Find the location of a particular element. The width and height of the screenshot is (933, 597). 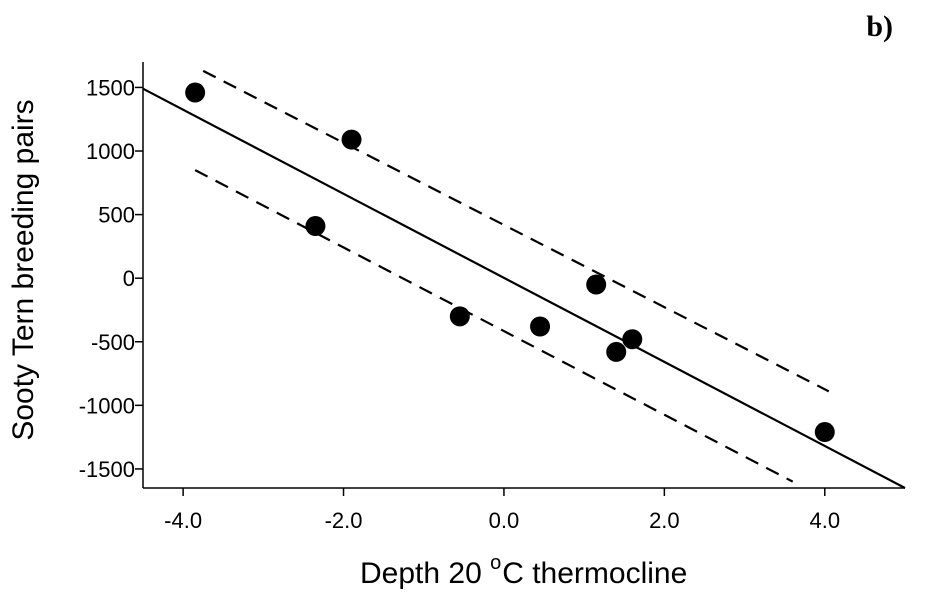

x-tick-label: -4.0 is located at coordinates (183, 520).